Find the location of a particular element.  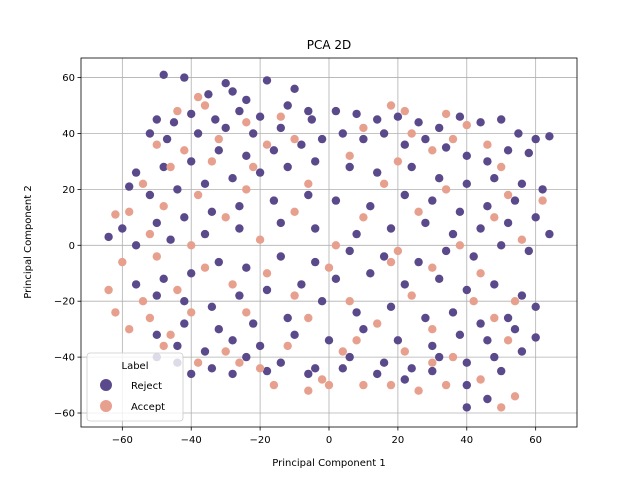

x-tick-label: −20 is located at coordinates (260, 440).